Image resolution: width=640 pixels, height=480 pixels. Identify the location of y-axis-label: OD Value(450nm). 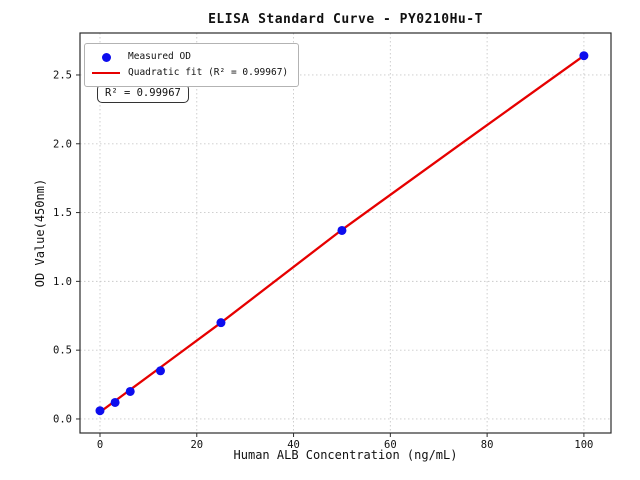
(40, 233).